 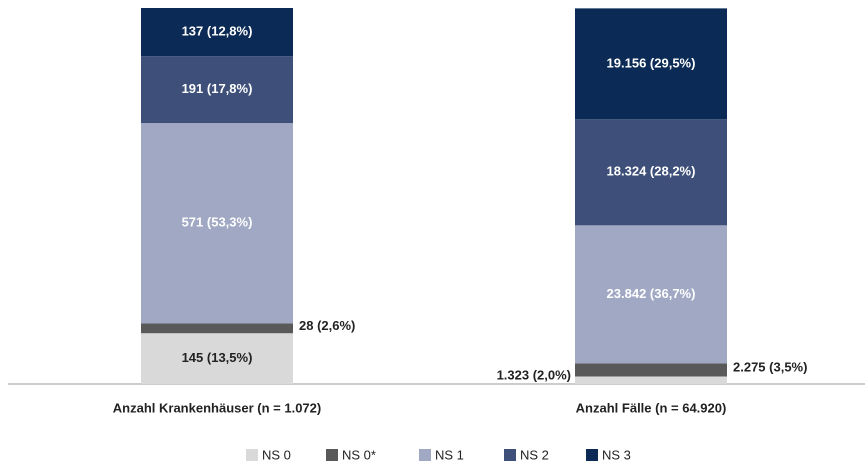 What do you see at coordinates (534, 454) in the screenshot?
I see `legend-label: NS 2` at bounding box center [534, 454].